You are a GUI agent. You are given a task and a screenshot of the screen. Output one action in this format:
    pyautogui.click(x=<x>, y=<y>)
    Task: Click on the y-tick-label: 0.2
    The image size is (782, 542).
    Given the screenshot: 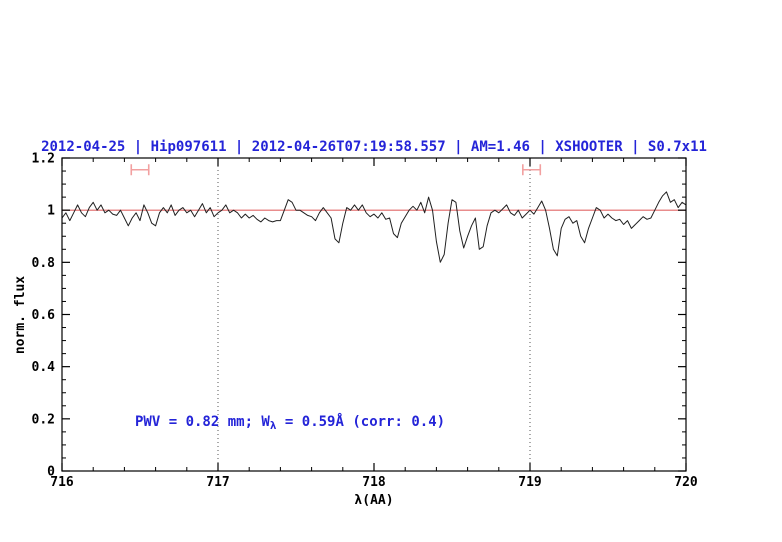 What is the action you would take?
    pyautogui.click(x=43, y=419)
    